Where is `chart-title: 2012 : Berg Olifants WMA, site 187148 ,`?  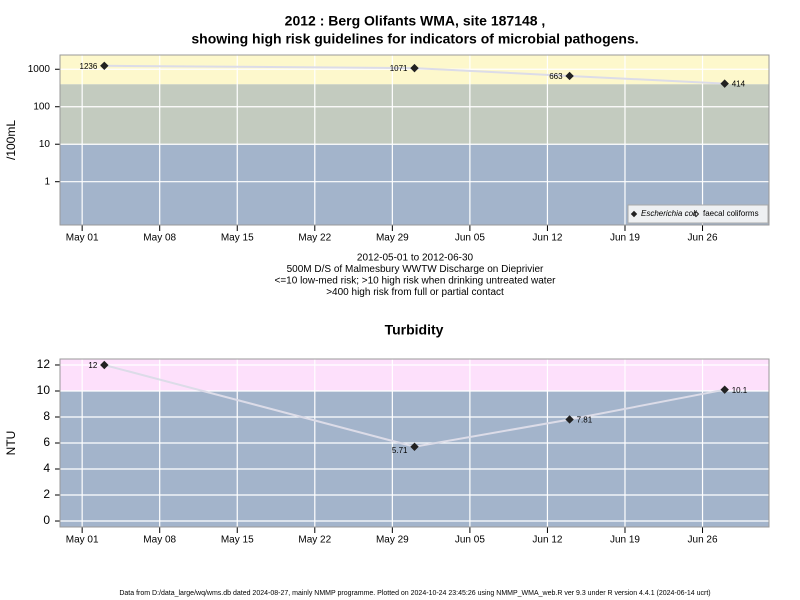 chart-title: 2012 : Berg Olifants WMA, site 187148 , is located at coordinates (415, 21).